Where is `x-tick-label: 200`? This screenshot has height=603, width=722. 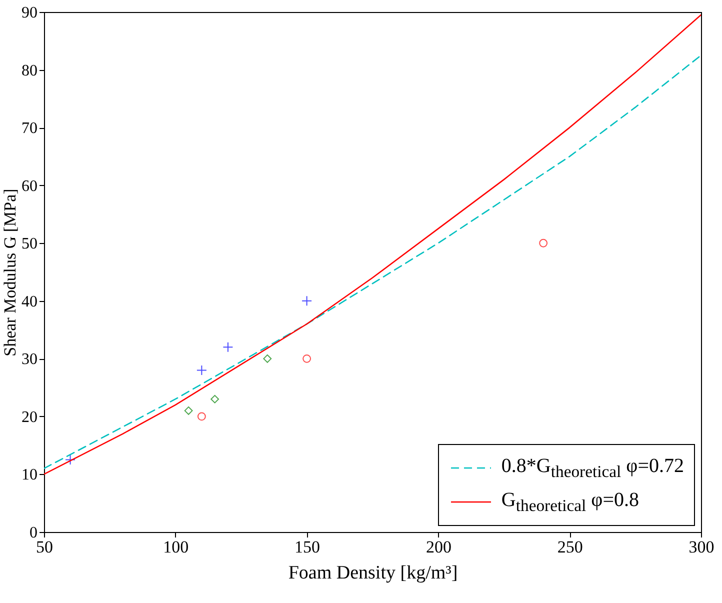
x-tick-label: 200 is located at coordinates (439, 547).